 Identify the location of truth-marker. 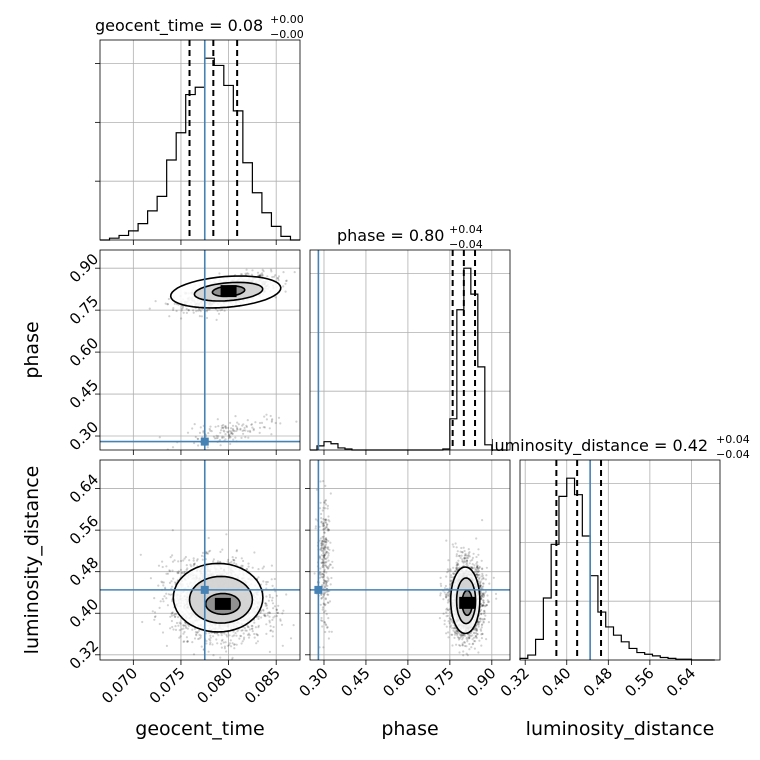
(204, 589).